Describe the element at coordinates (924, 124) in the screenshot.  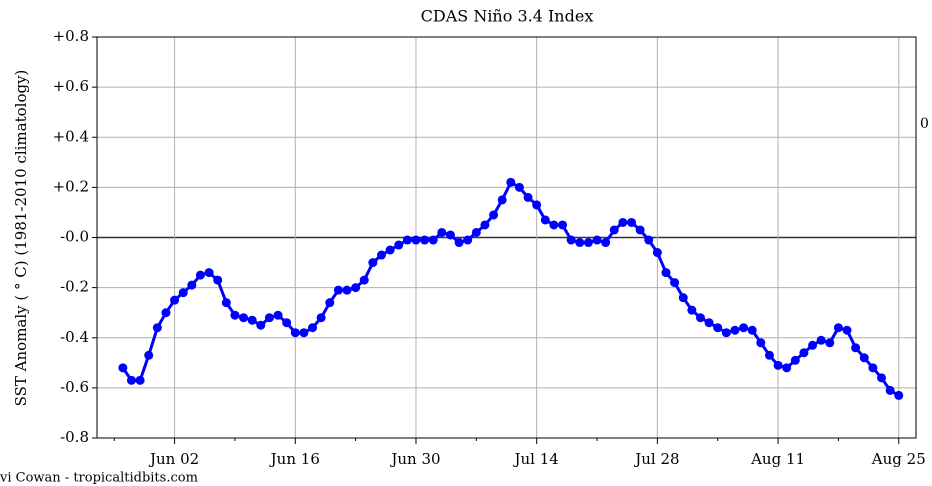
I see `right-label: 0` at that location.